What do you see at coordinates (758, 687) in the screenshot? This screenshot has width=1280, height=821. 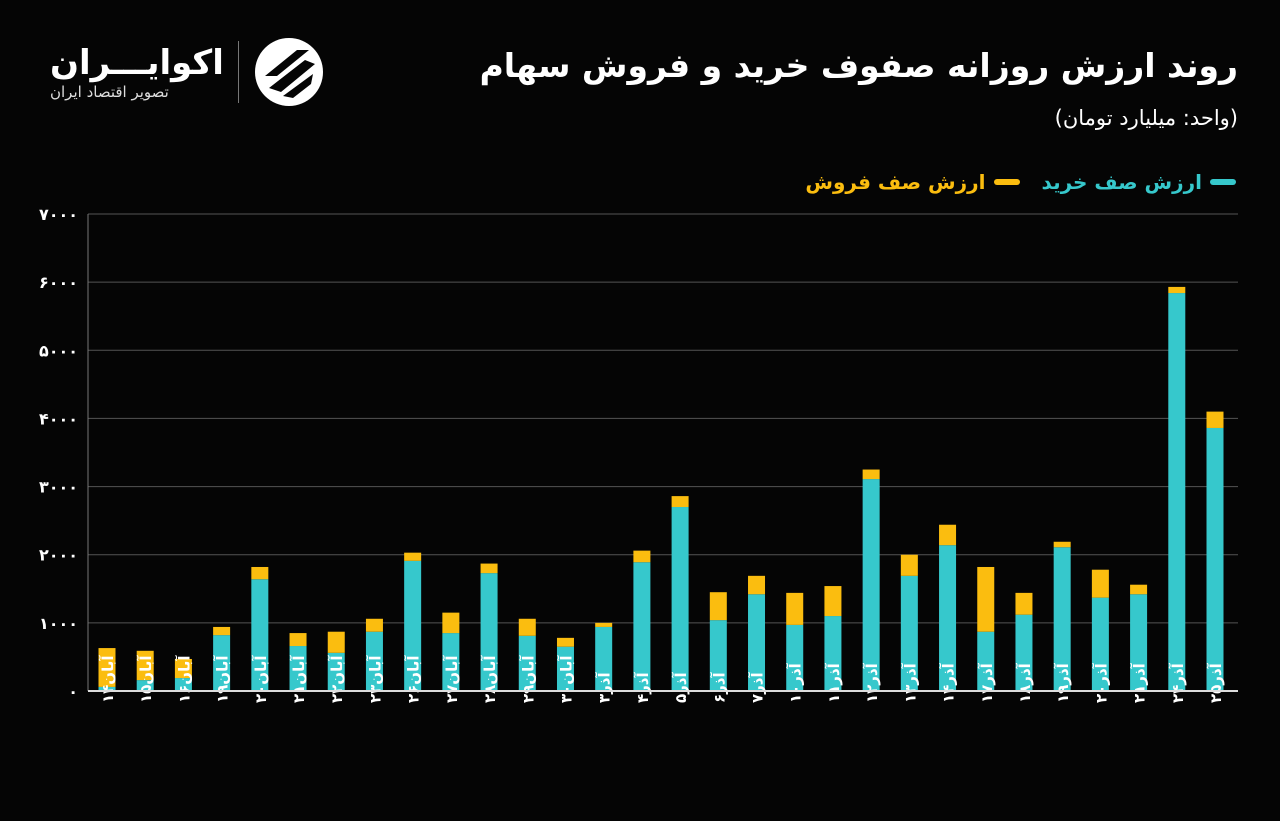 I see `x-tick-label: آذر۷` at bounding box center [758, 687].